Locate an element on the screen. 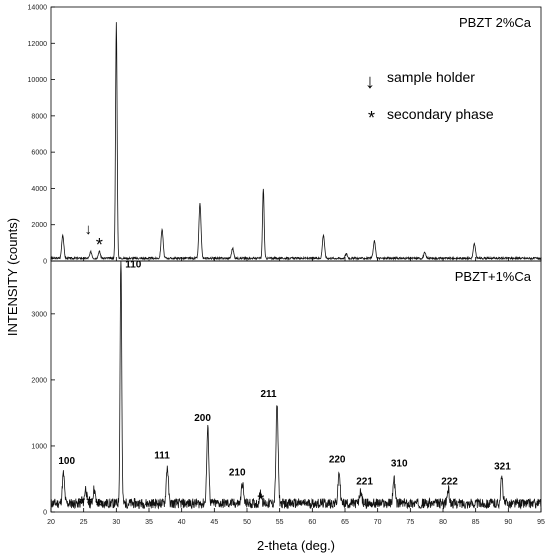 The image size is (550, 558). peak-label: 221 is located at coordinates (364, 481).